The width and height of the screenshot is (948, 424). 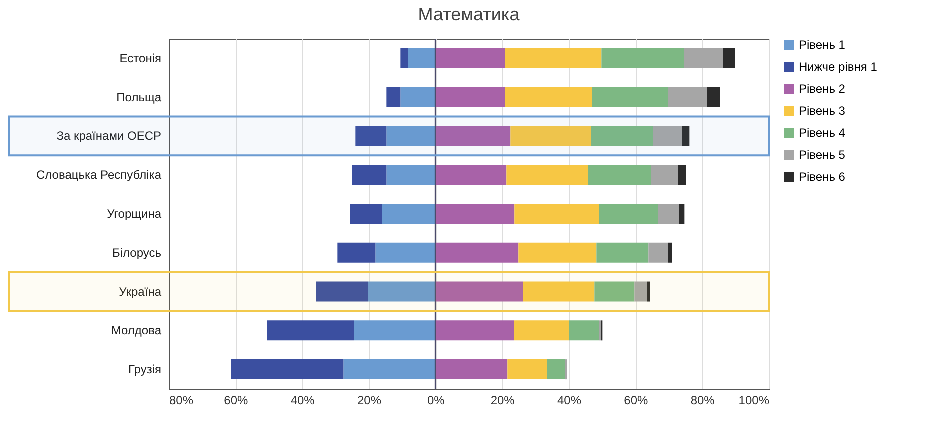 I want to click on y-tick-label: Словацька Республіка, so click(x=99, y=175).